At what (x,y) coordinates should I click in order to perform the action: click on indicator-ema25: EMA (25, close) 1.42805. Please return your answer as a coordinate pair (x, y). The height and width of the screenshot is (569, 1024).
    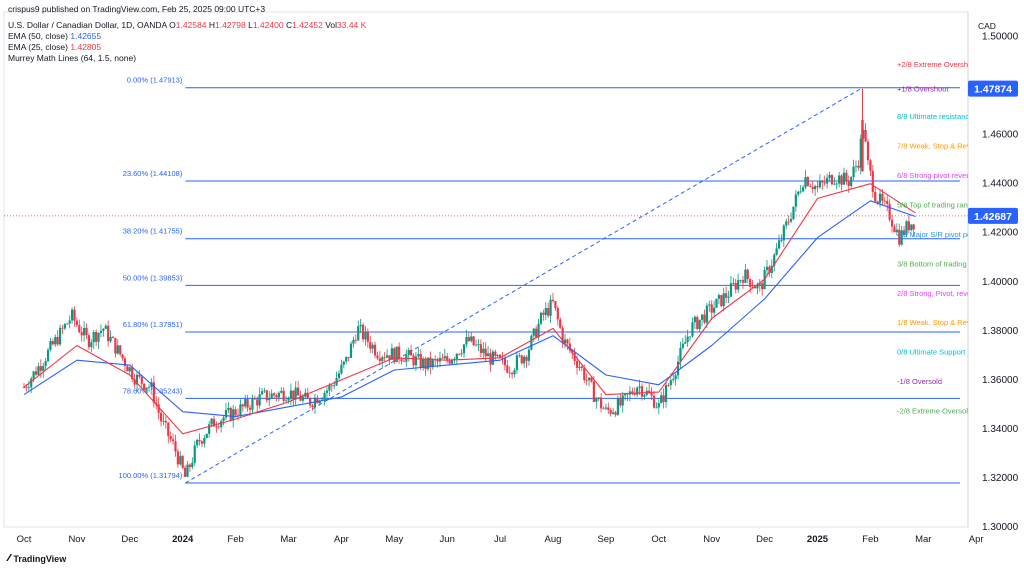
    Looking at the image, I should click on (54, 47).